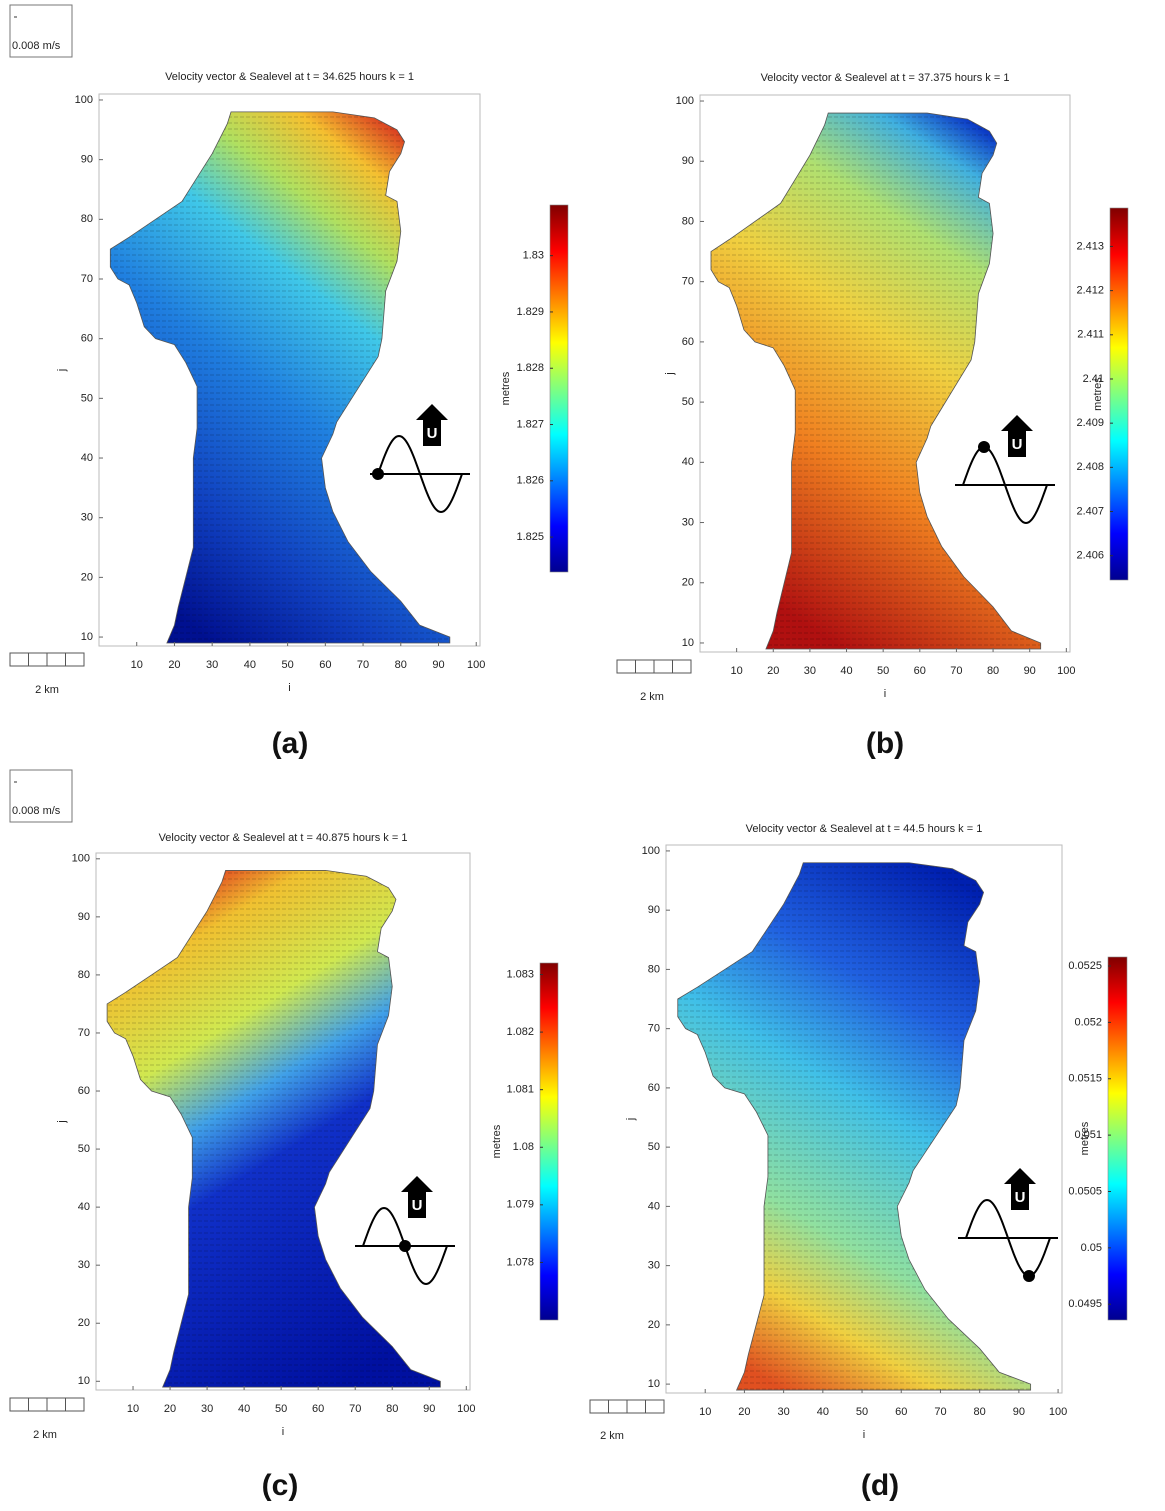  What do you see at coordinates (530, 312) in the screenshot?
I see `colorbar-tick-label: 1.829` at bounding box center [530, 312].